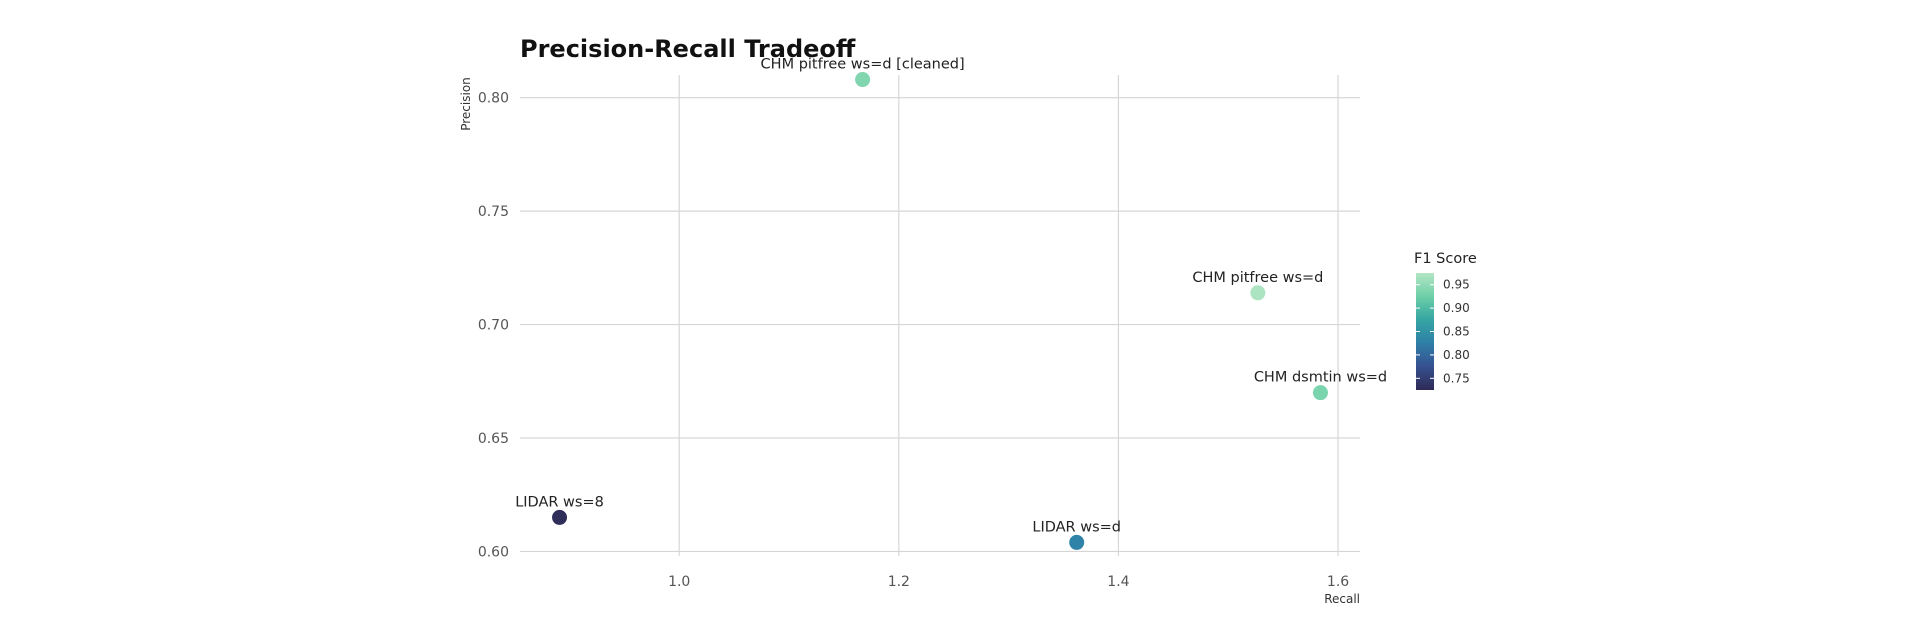 The height and width of the screenshot is (639, 1920). What do you see at coordinates (1076, 527) in the screenshot?
I see `data-point-label: LIDAR ws=d` at bounding box center [1076, 527].